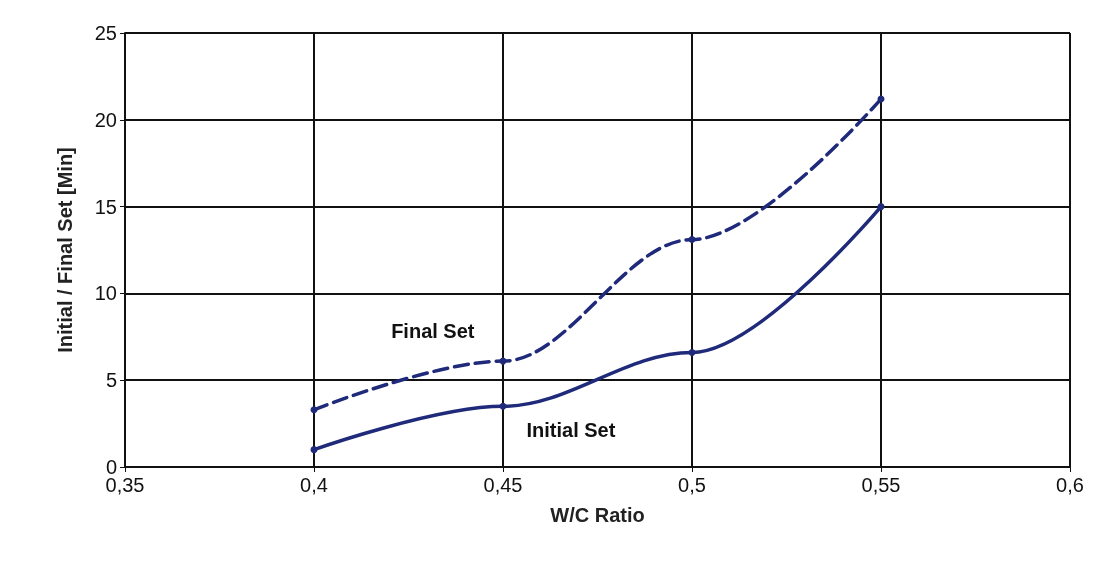  Describe the element at coordinates (105, 293) in the screenshot. I see `y-tick-label: 10` at that location.